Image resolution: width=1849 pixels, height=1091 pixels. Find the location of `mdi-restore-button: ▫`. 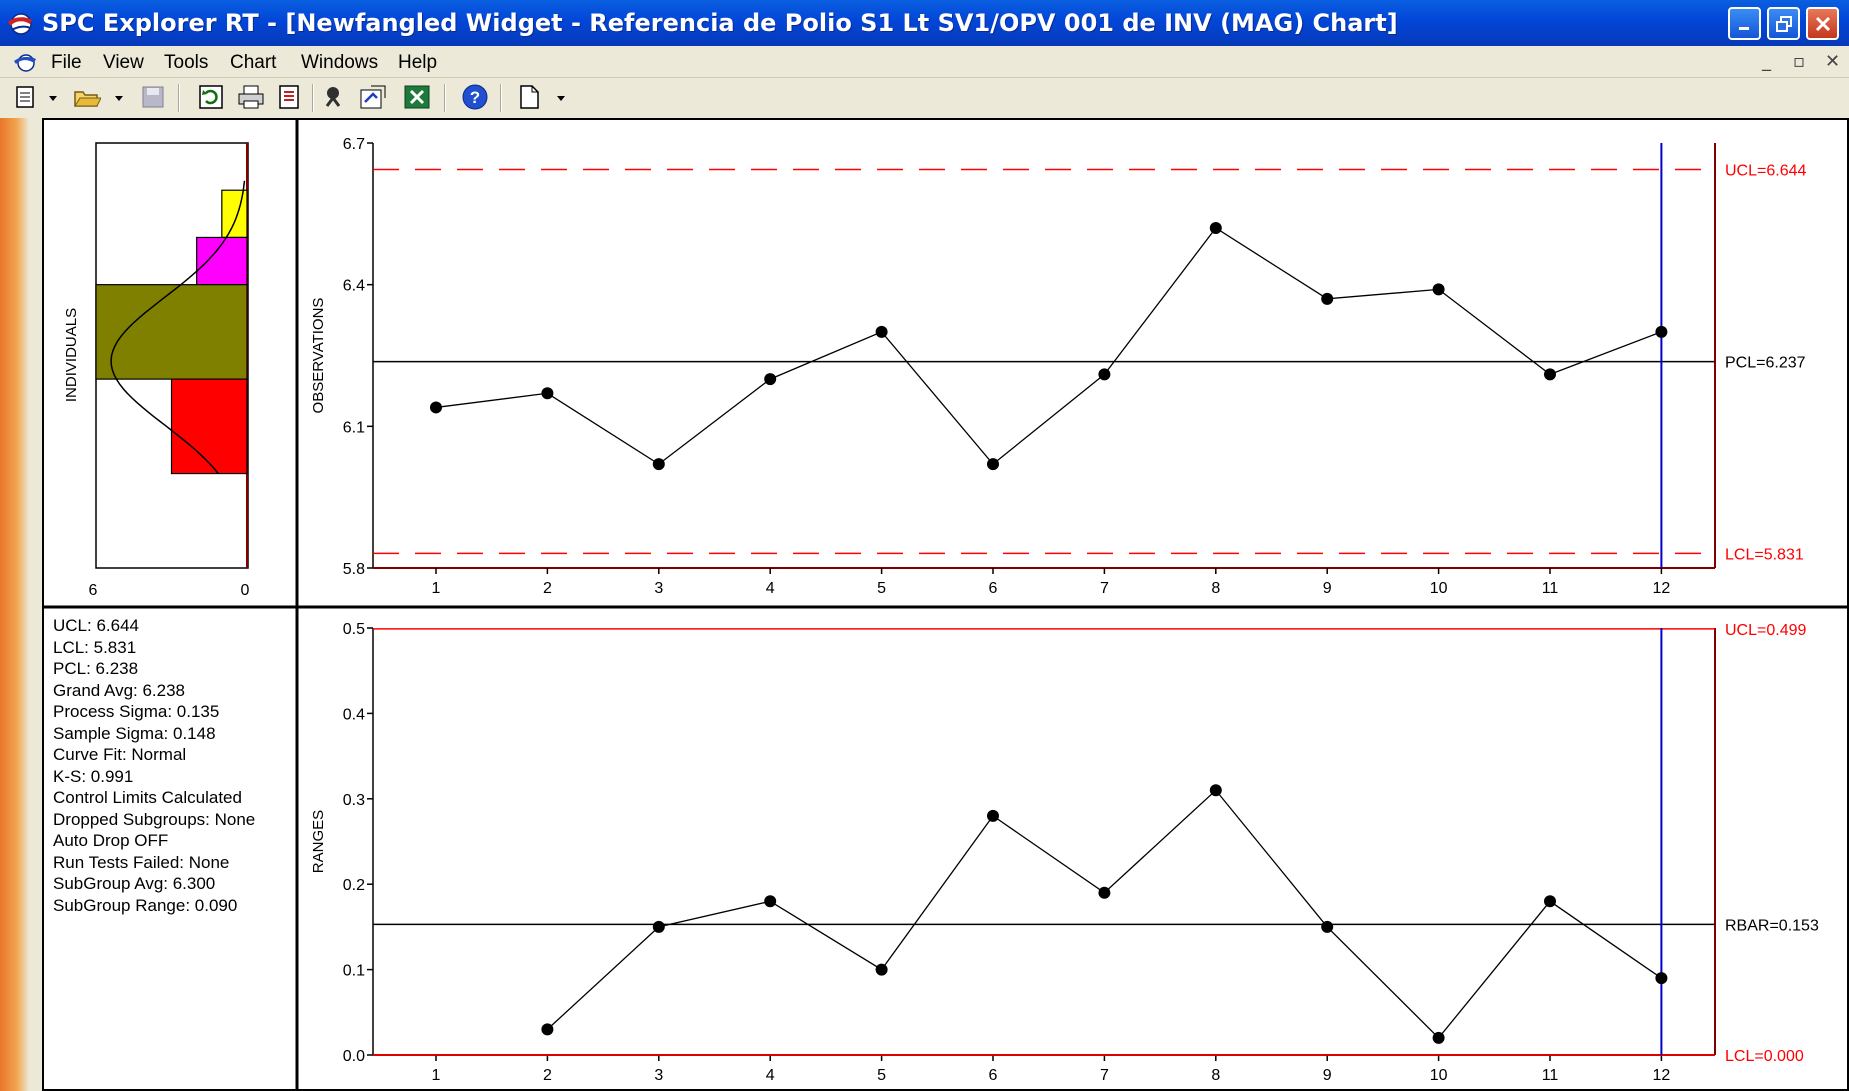

mdi-restore-button: ▫ is located at coordinates (1799, 61).